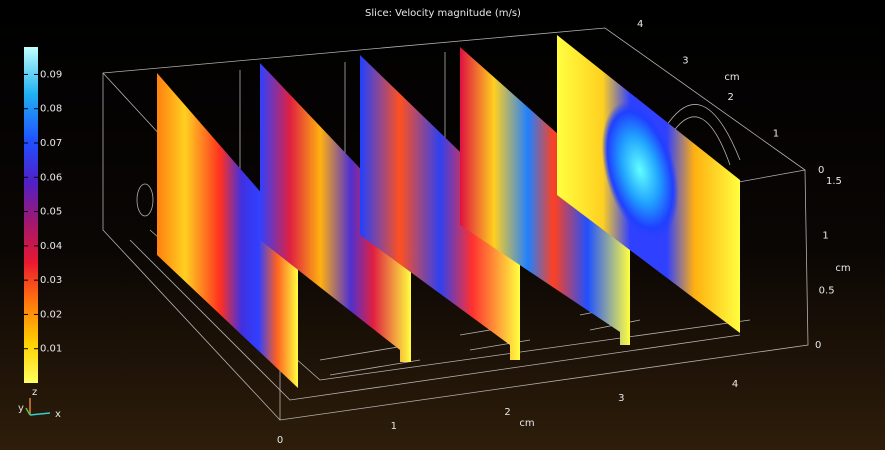  What do you see at coordinates (51, 280) in the screenshot?
I see `colorbar-tick-label: 0.03` at bounding box center [51, 280].